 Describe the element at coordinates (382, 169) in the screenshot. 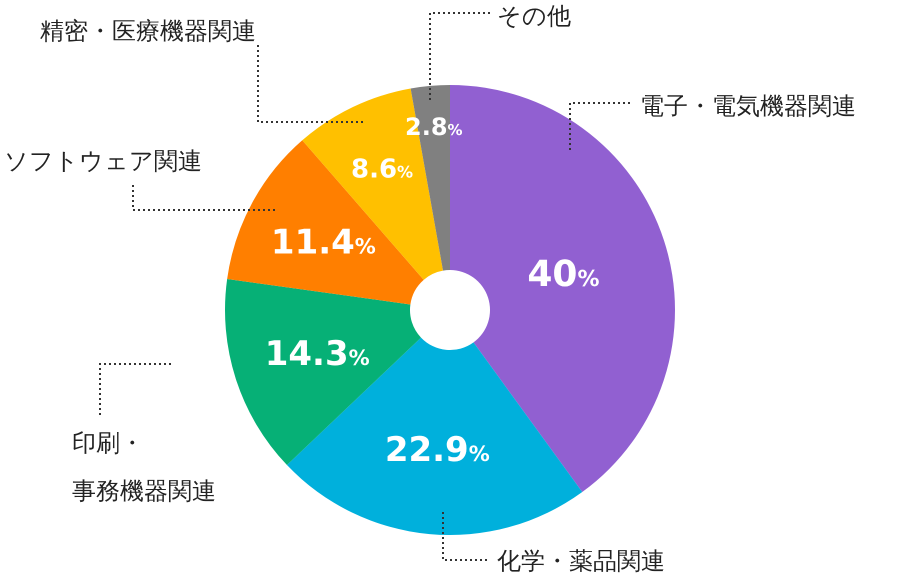

I see `data-label: 8.6%` at that location.